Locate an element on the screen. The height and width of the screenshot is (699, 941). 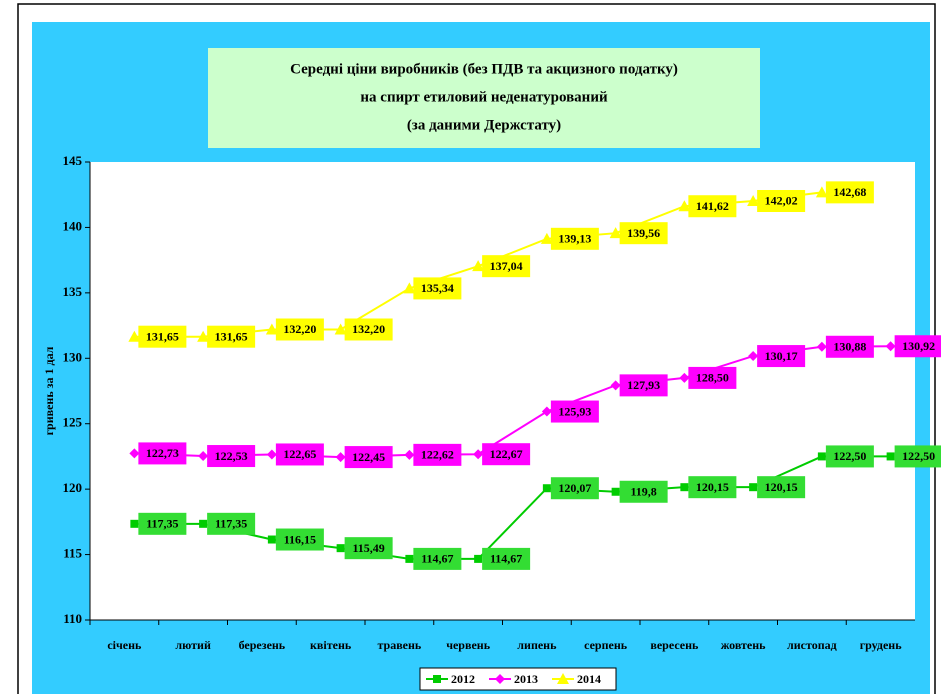
y-tick-label: 115 is located at coordinates (72, 553).